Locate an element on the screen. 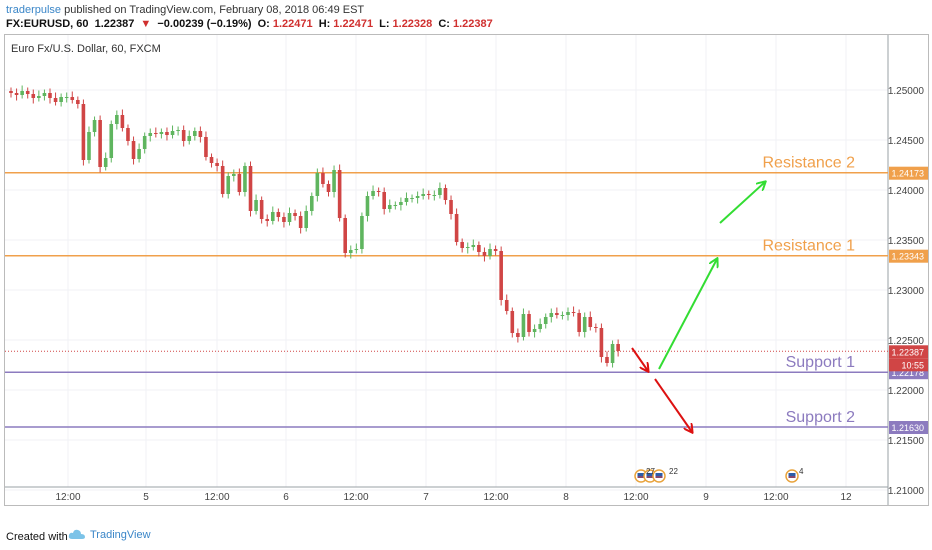  event-count-label: 4 is located at coordinates (801, 471).